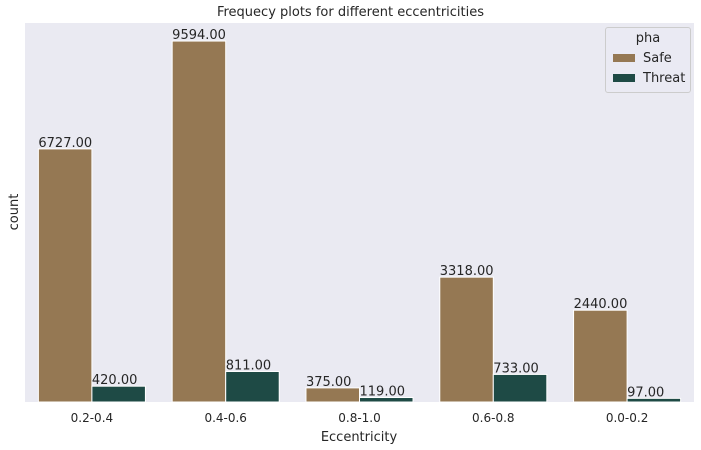 The height and width of the screenshot is (450, 701). Describe the element at coordinates (383, 392) in the screenshot. I see `data-label-threat-0.8-1.0: 119.00` at that location.